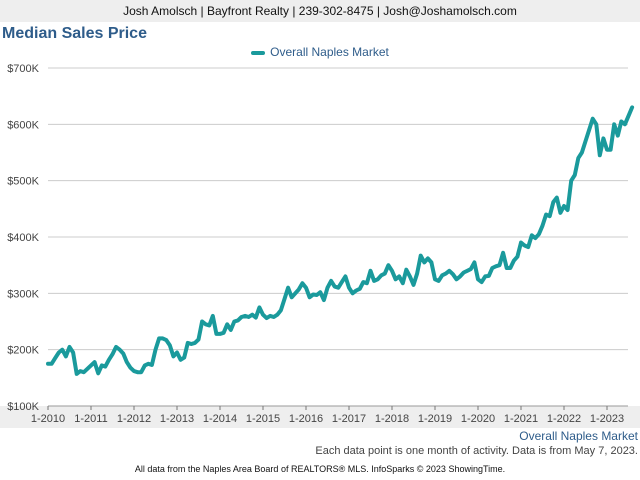 The height and width of the screenshot is (480, 640). What do you see at coordinates (578, 436) in the screenshot?
I see `x-axis-title: Overall Naples Market` at bounding box center [578, 436].